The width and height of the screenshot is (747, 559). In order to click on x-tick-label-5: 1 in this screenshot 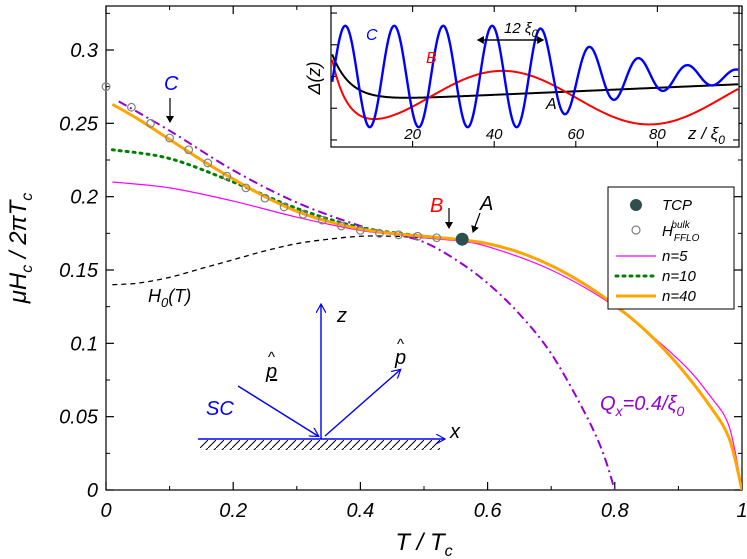, I will do `click(741, 511)`.